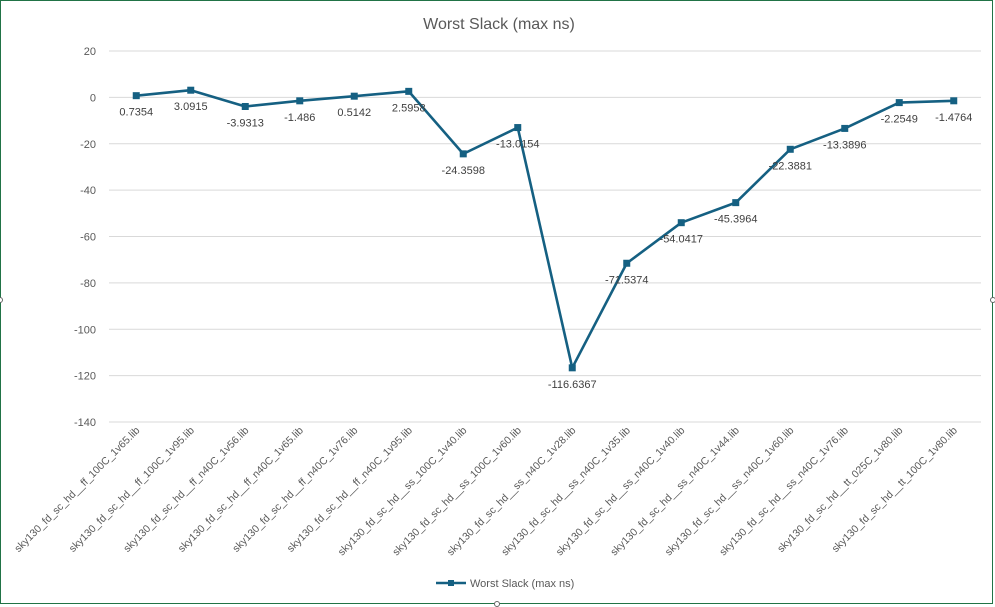 Image resolution: width=995 pixels, height=607 pixels. I want to click on data-label: -2.2549, so click(899, 120).